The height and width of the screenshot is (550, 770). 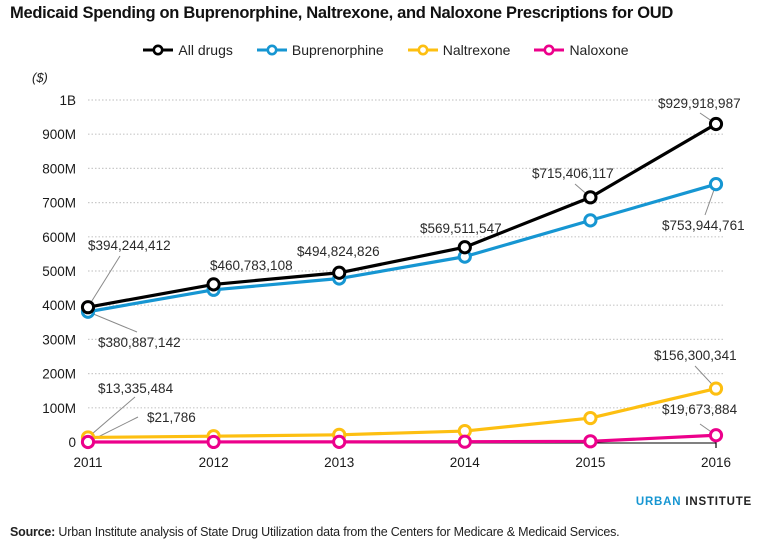 I want to click on x-tick-label: 2012, so click(x=214, y=462).